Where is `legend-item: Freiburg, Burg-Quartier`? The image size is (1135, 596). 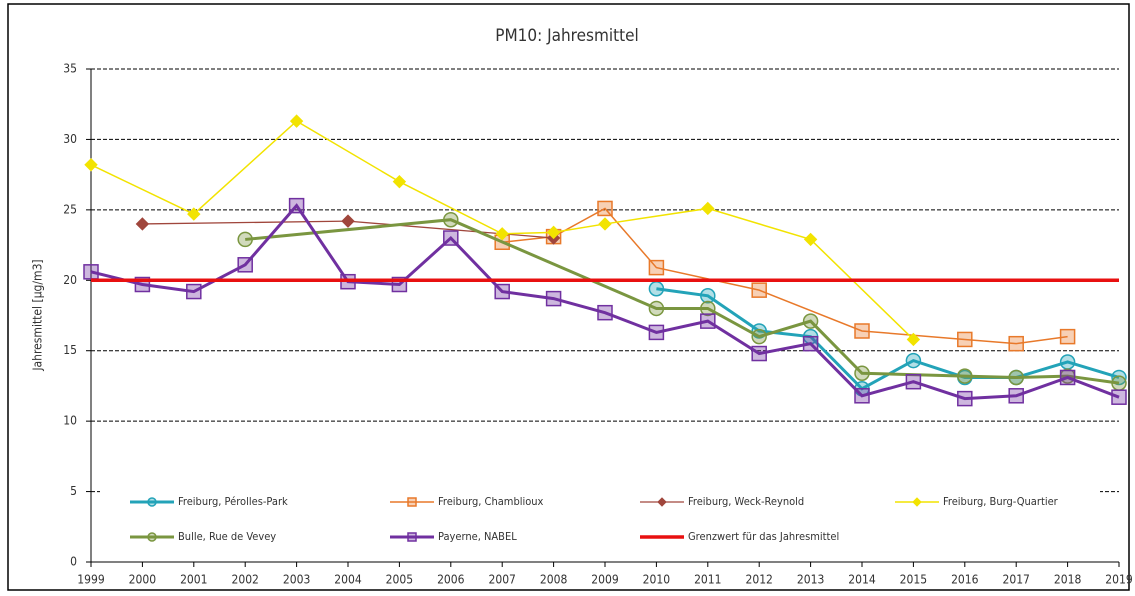
legend-item: Freiburg, Burg-Quartier is located at coordinates (977, 501).